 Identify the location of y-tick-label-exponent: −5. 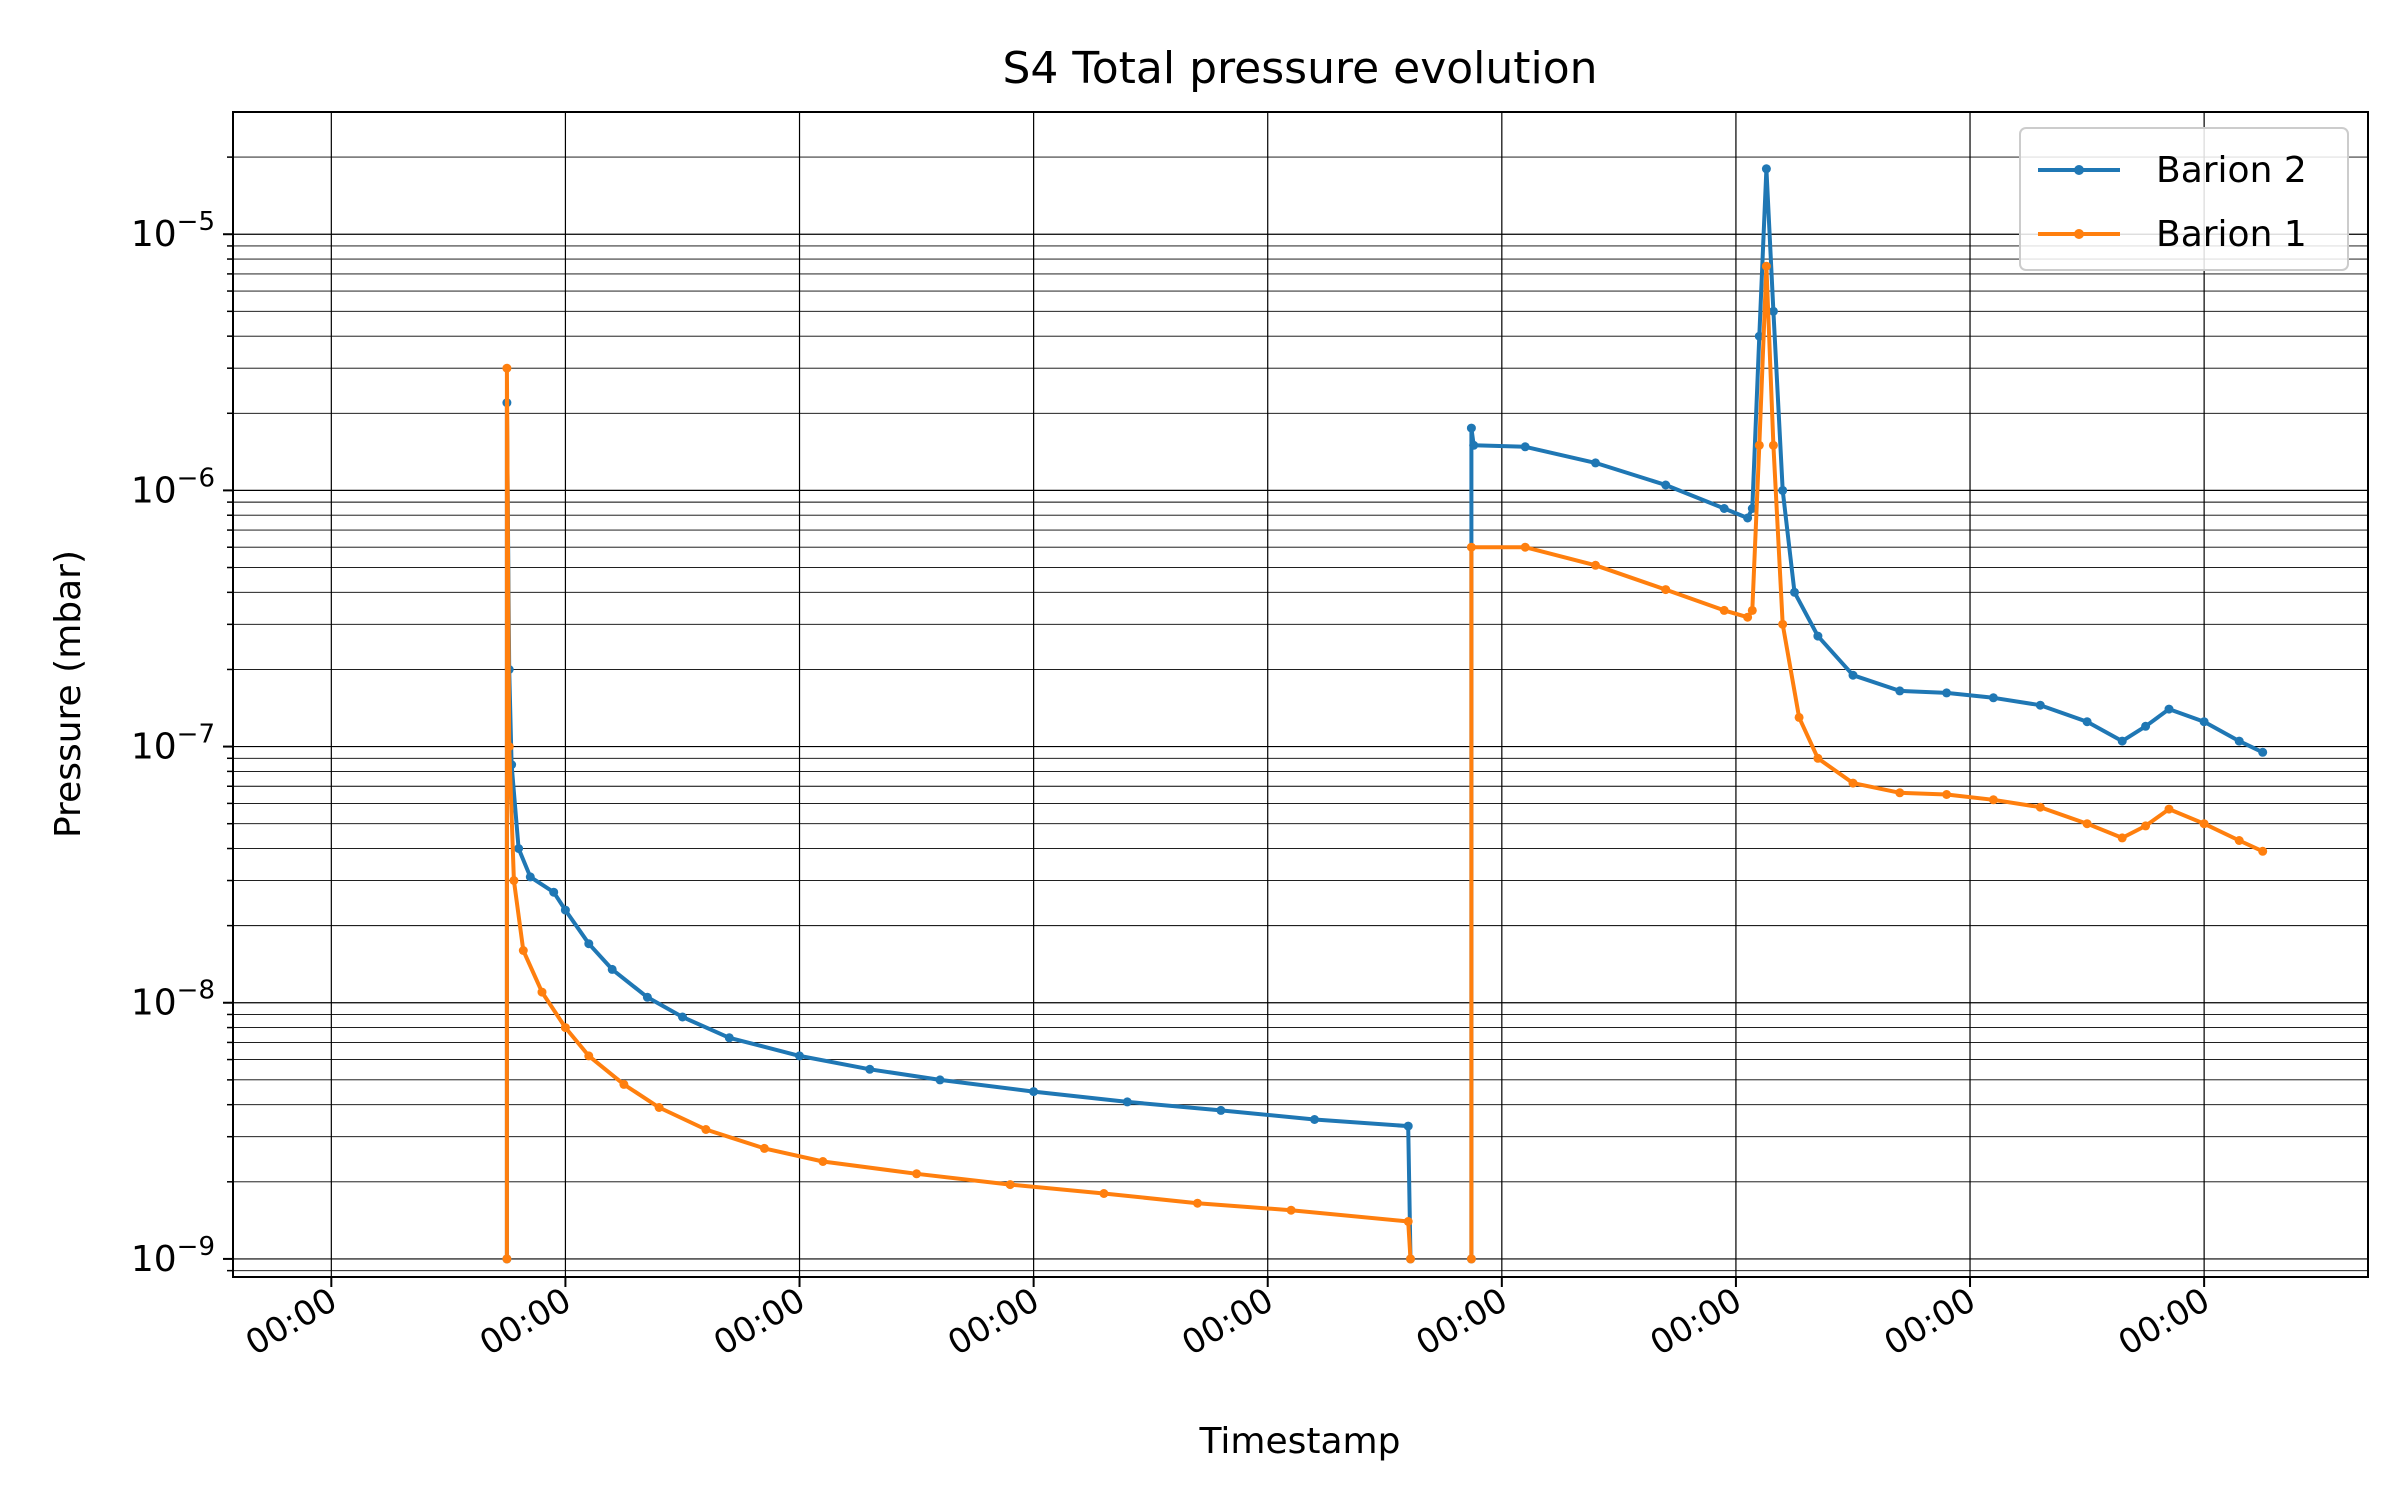
(196, 222).